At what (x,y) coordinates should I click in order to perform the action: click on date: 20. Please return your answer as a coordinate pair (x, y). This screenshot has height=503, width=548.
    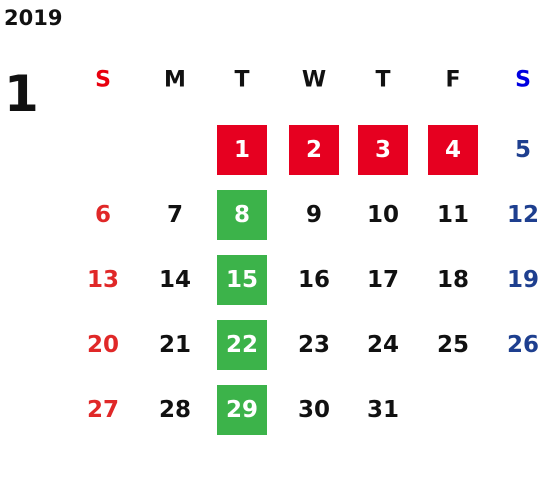
    Looking at the image, I should click on (103, 345).